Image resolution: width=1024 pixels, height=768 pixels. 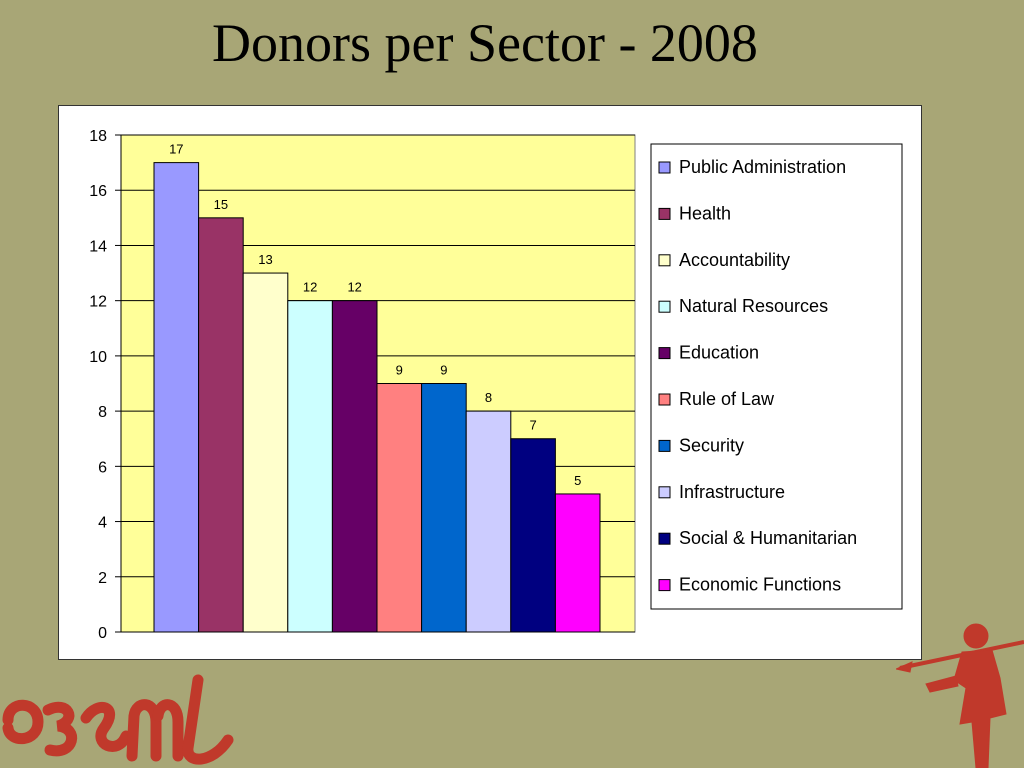 I want to click on y-tick-label: 2, so click(x=102, y=578).